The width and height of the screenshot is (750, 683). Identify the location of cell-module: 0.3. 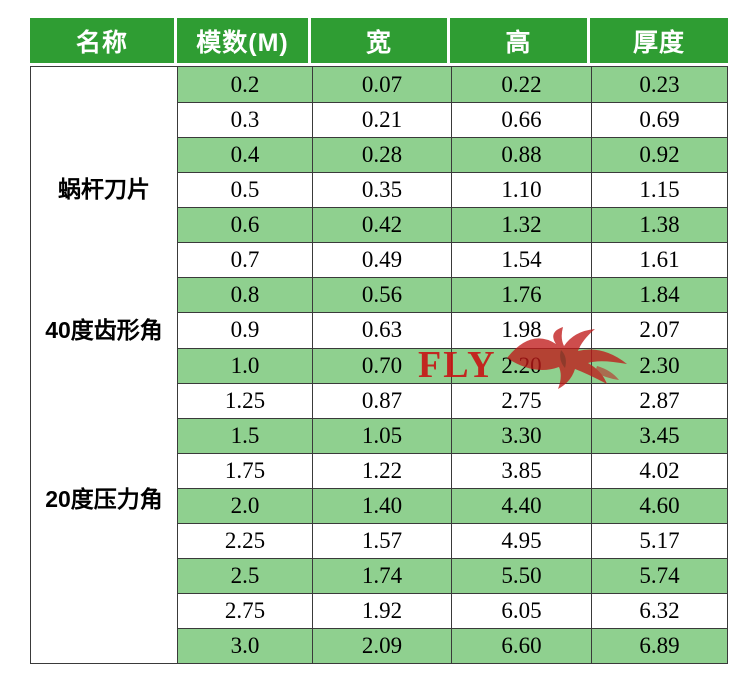
(245, 120).